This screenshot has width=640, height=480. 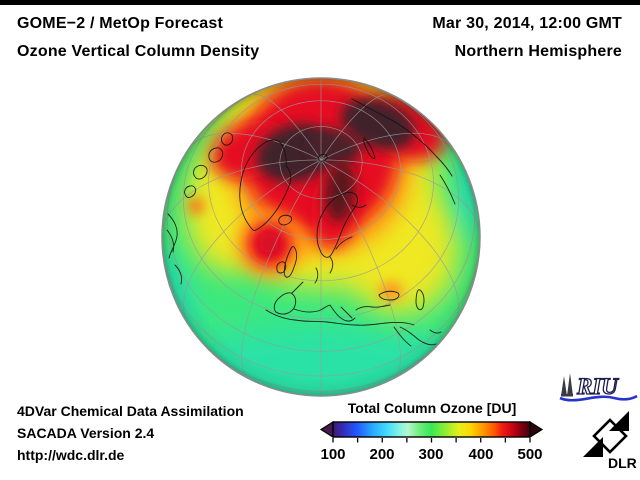 What do you see at coordinates (431, 440) in the screenshot?
I see `colorbar-ticks` at bounding box center [431, 440].